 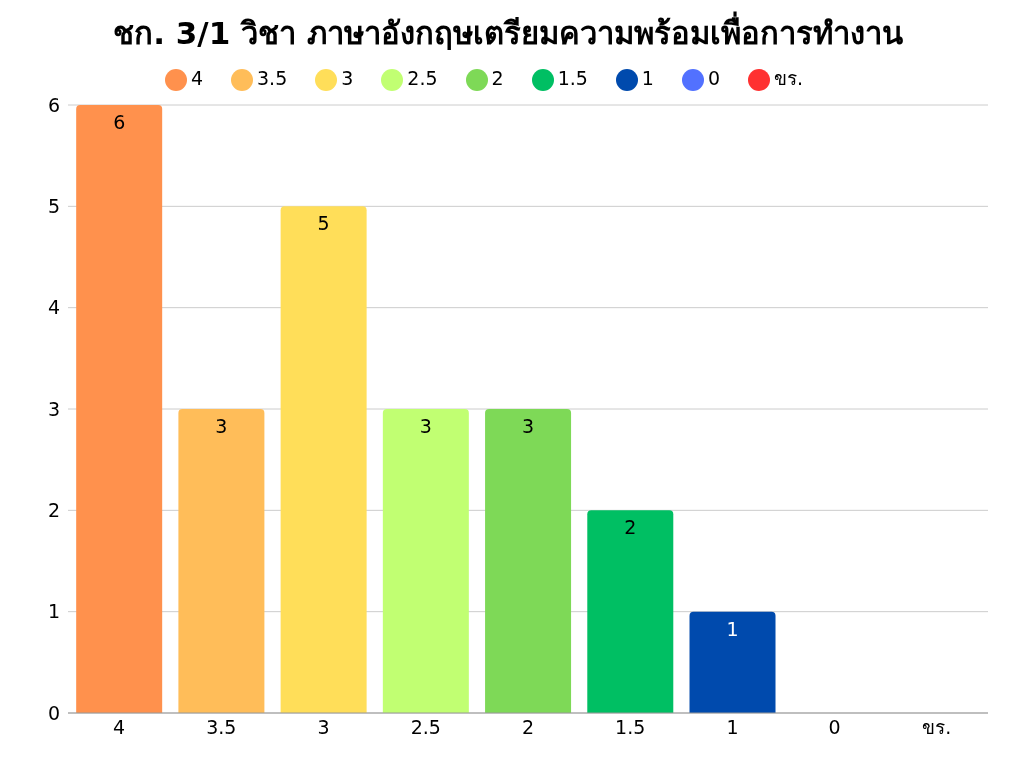 What do you see at coordinates (528, 727) in the screenshot?
I see `x-tick-label: 2` at bounding box center [528, 727].